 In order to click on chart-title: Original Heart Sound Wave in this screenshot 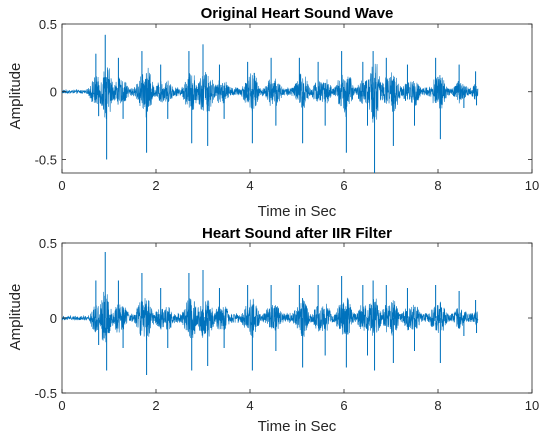, I will do `click(297, 13)`.